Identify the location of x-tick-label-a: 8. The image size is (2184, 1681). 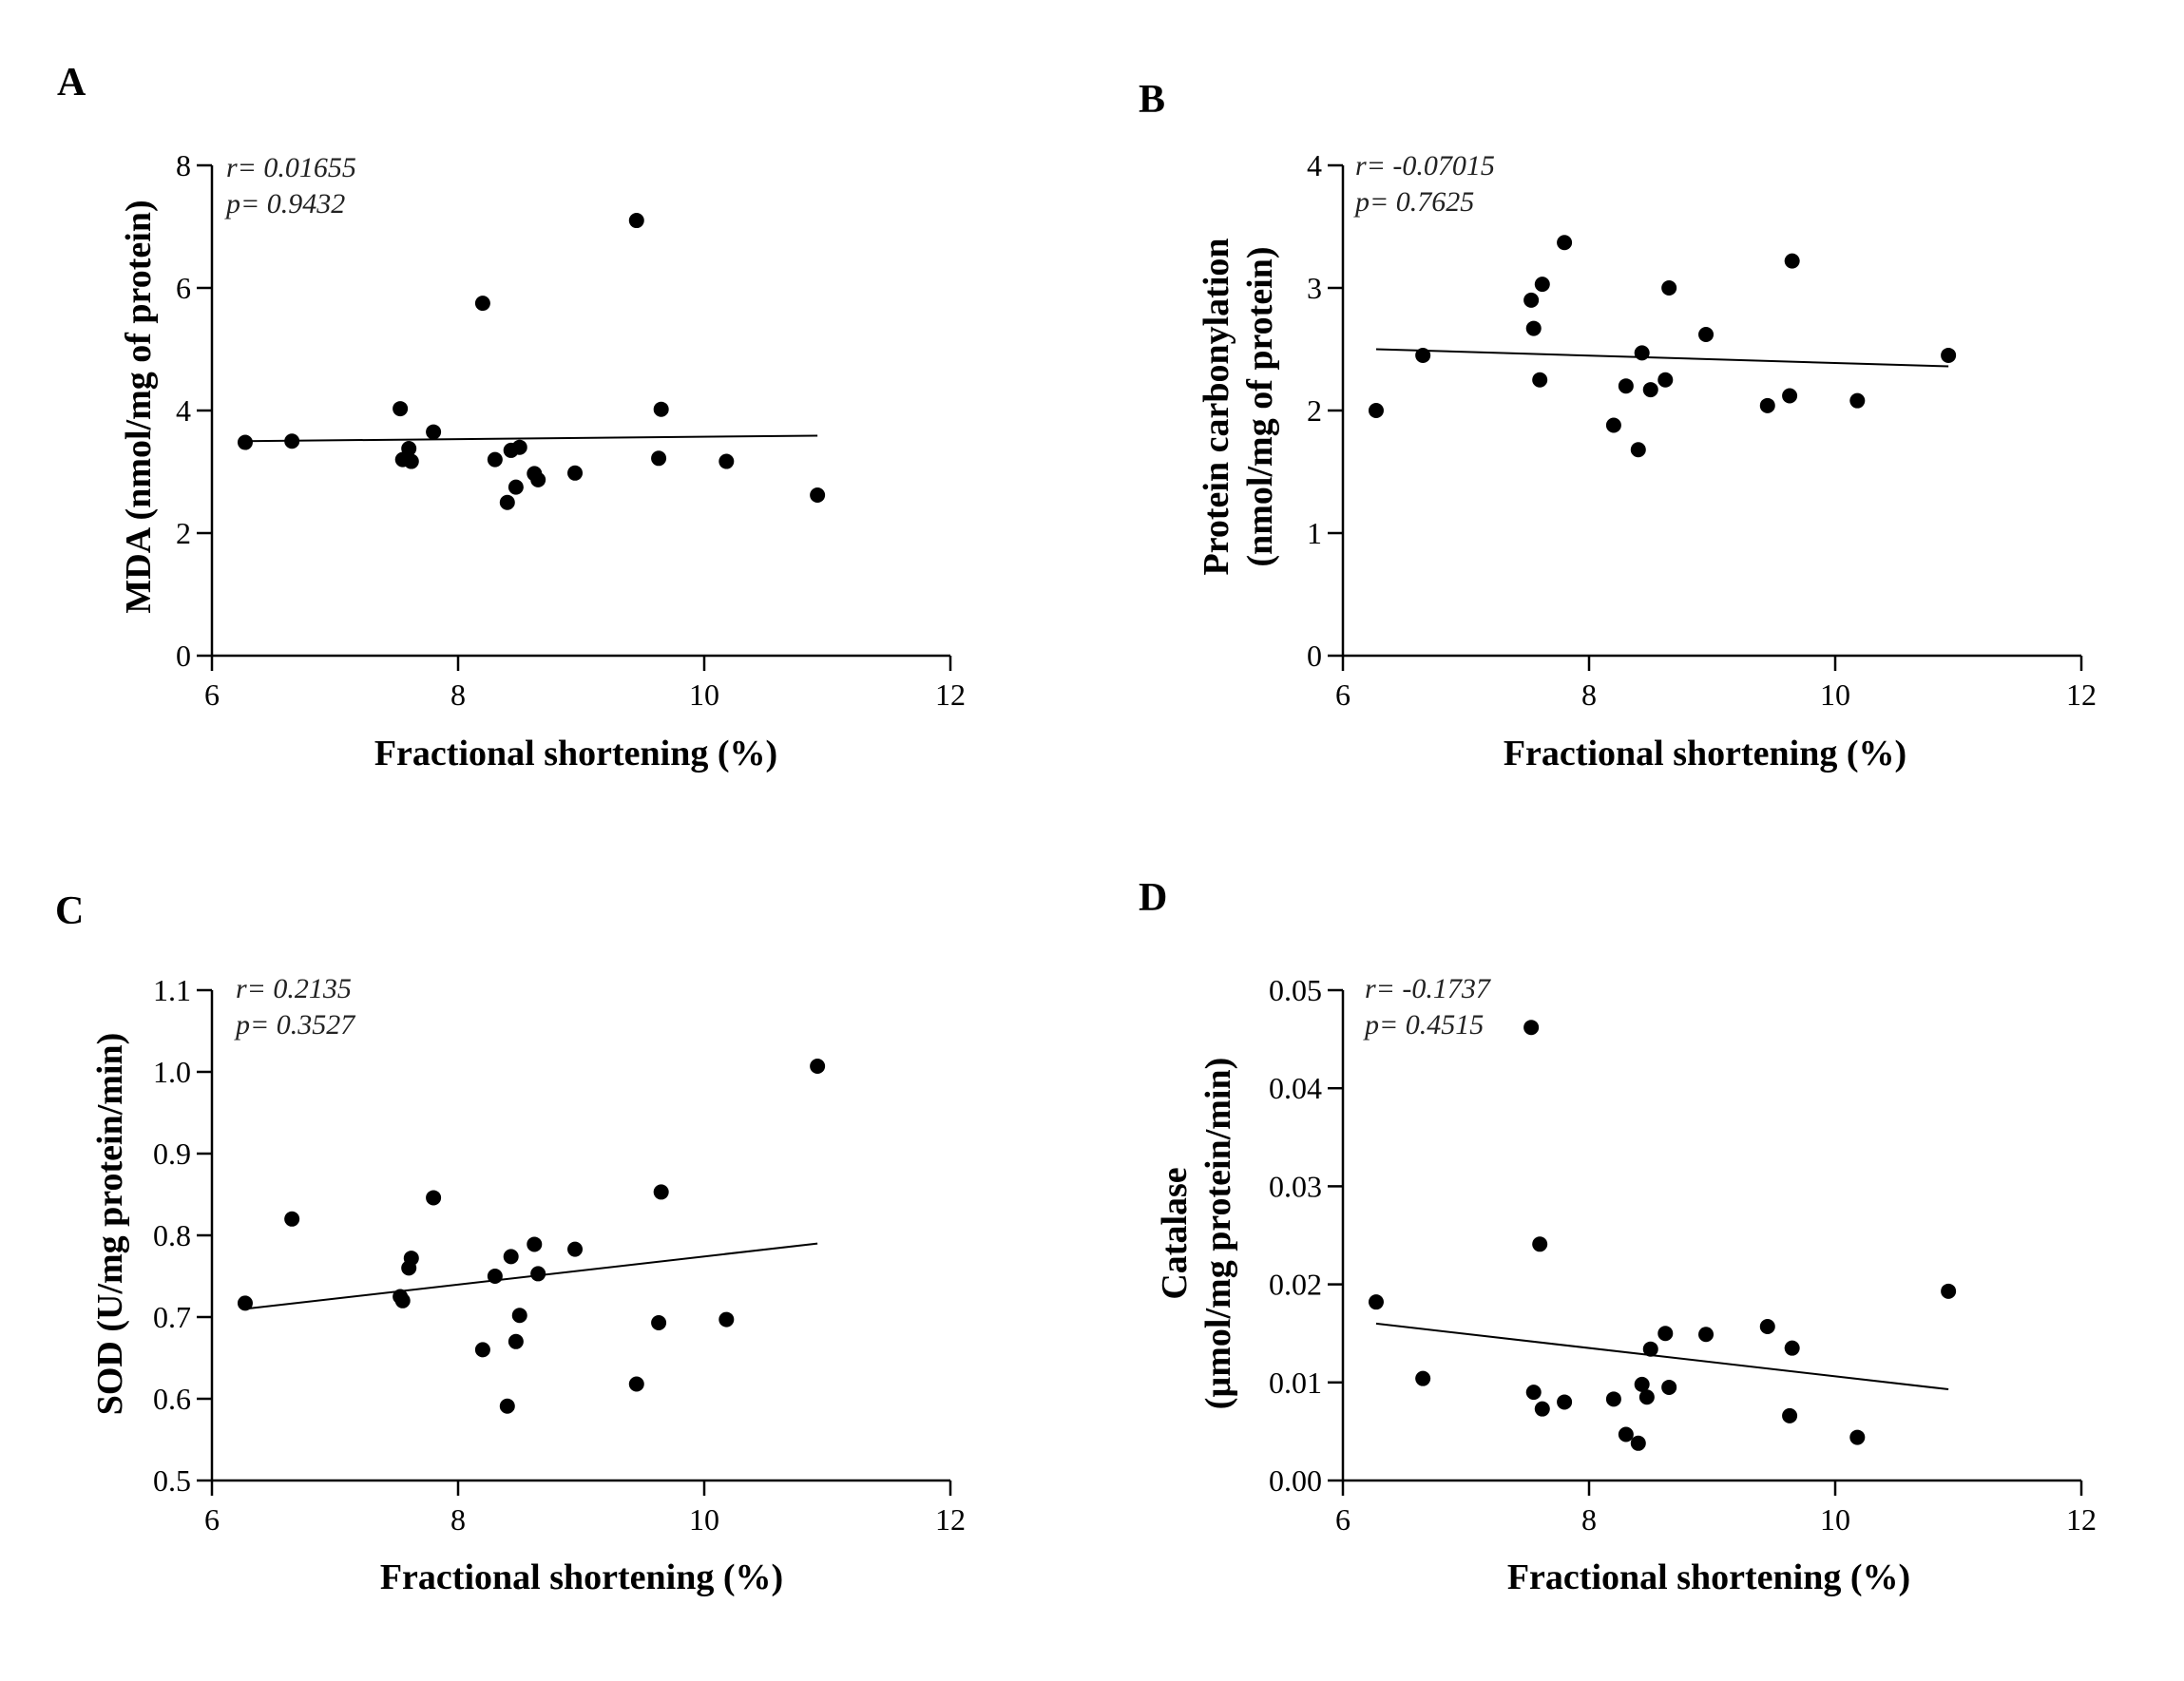
(458, 695).